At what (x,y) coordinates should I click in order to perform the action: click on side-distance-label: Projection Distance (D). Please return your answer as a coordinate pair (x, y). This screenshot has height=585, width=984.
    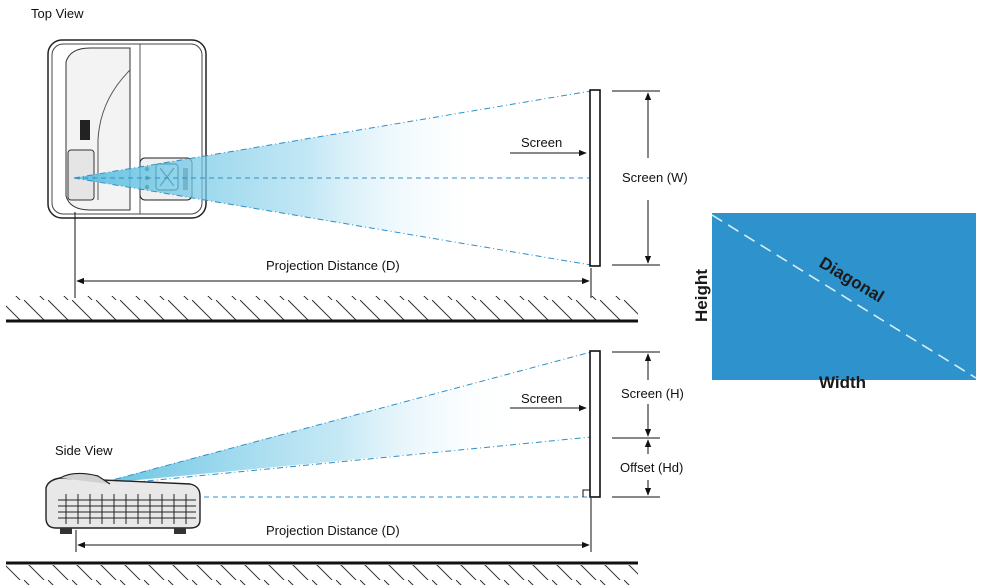
    Looking at the image, I should click on (333, 530).